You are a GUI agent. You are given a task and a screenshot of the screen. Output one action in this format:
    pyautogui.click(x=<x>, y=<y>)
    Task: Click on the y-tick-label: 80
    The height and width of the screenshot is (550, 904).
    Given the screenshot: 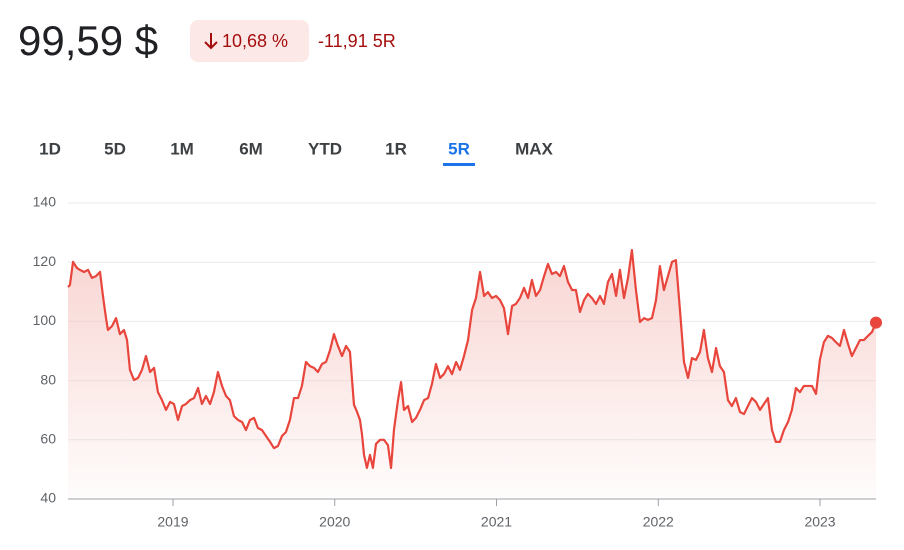 What is the action you would take?
    pyautogui.click(x=48, y=379)
    